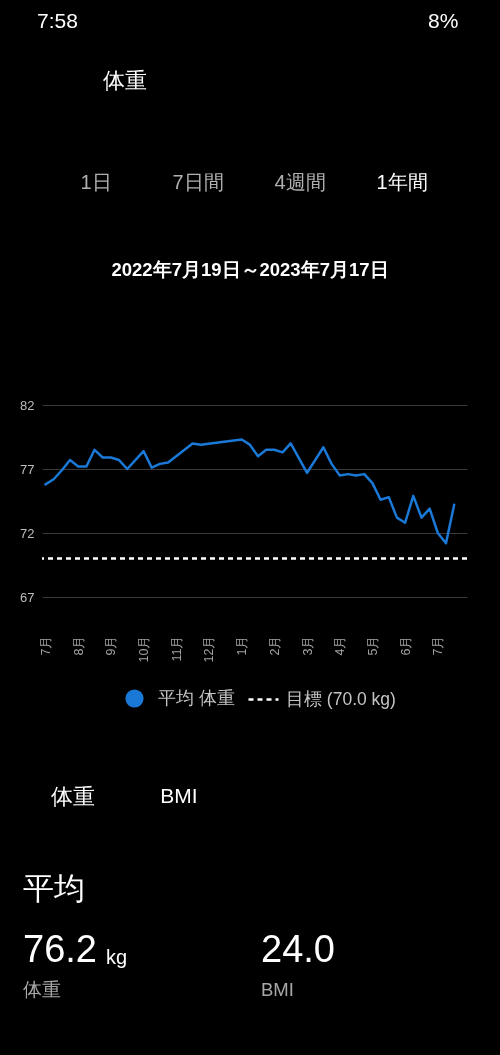 The height and width of the screenshot is (1055, 500). Describe the element at coordinates (298, 949) in the screenshot. I see `text: 24.0` at that location.